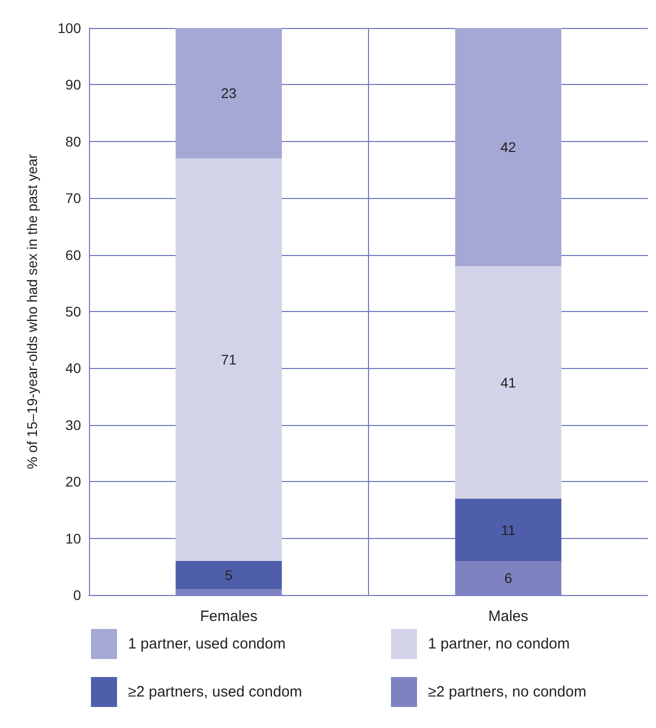 The image size is (656, 728). I want to click on legend-label: 1 partner, used condom, so click(207, 644).